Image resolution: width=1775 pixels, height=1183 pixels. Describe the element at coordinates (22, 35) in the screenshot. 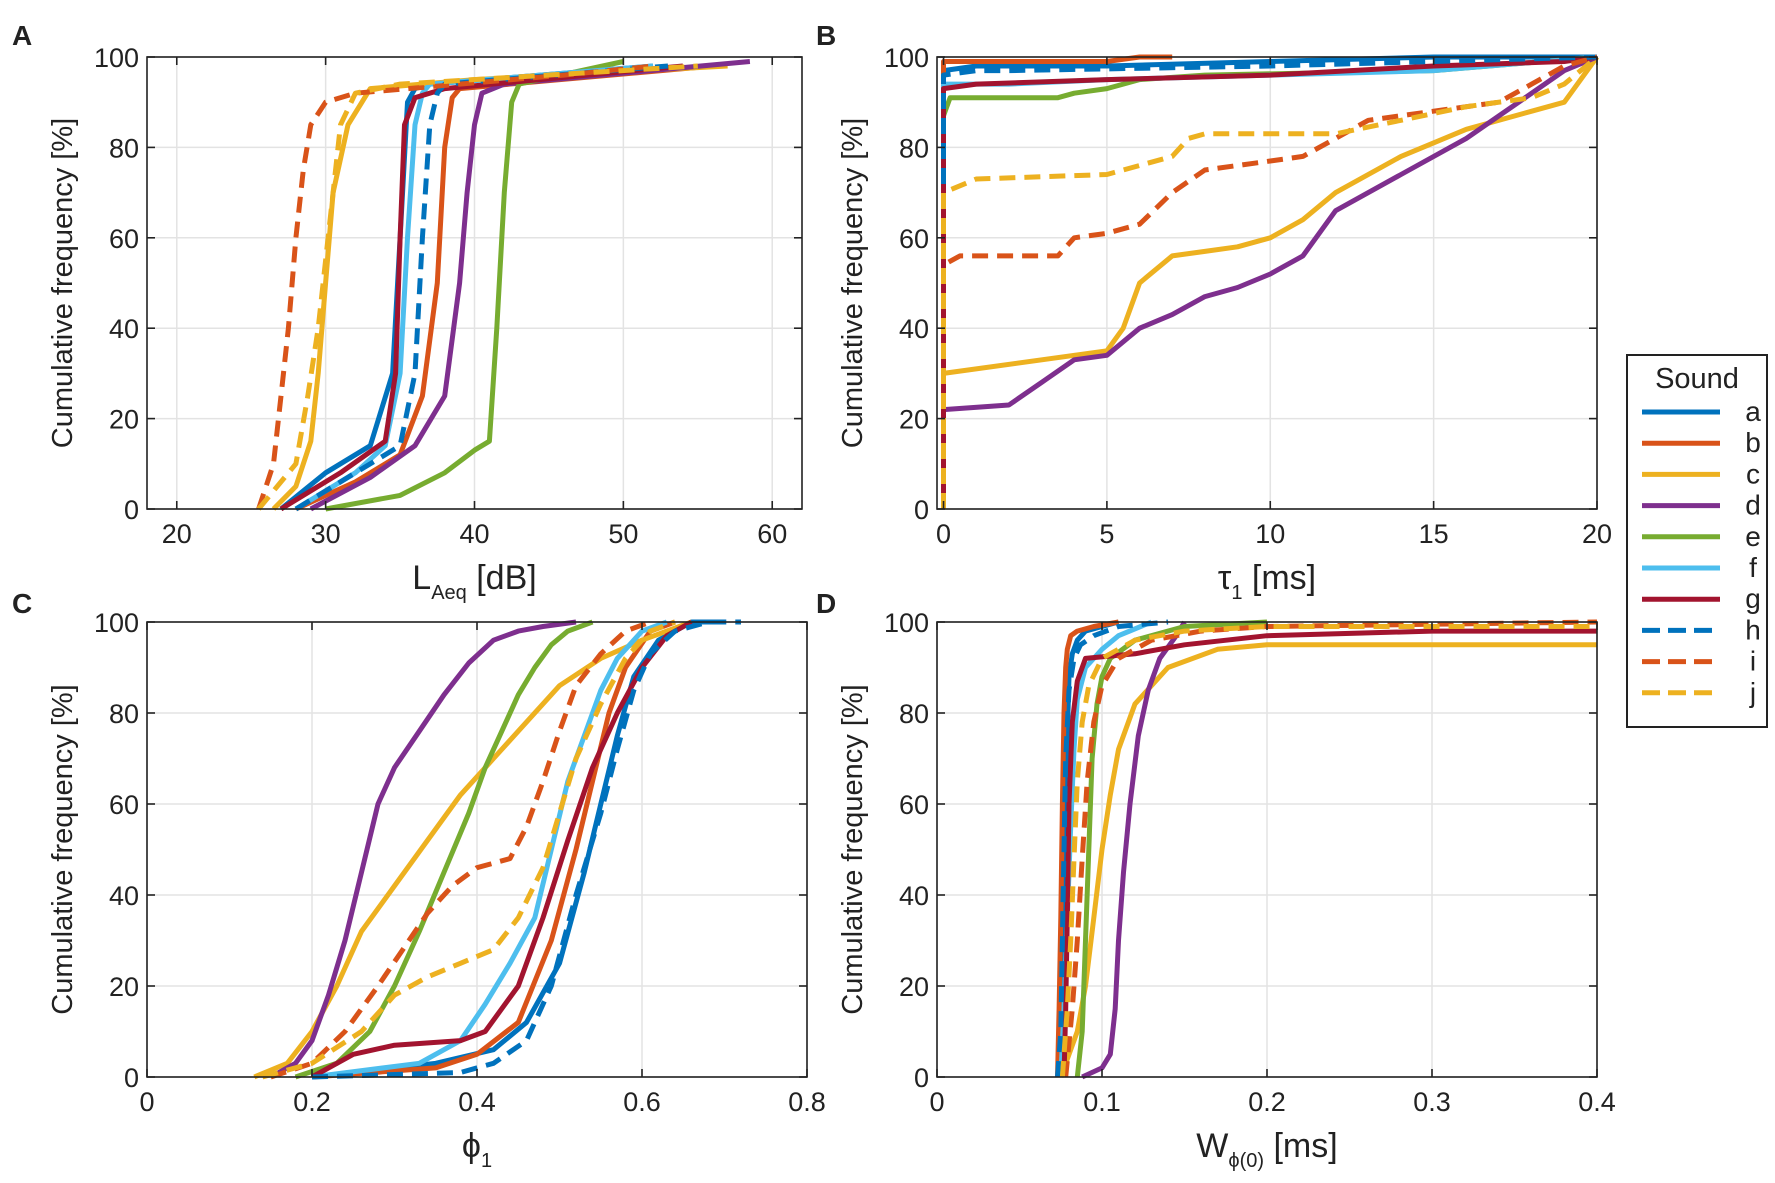

I see `panel-label: A` at that location.